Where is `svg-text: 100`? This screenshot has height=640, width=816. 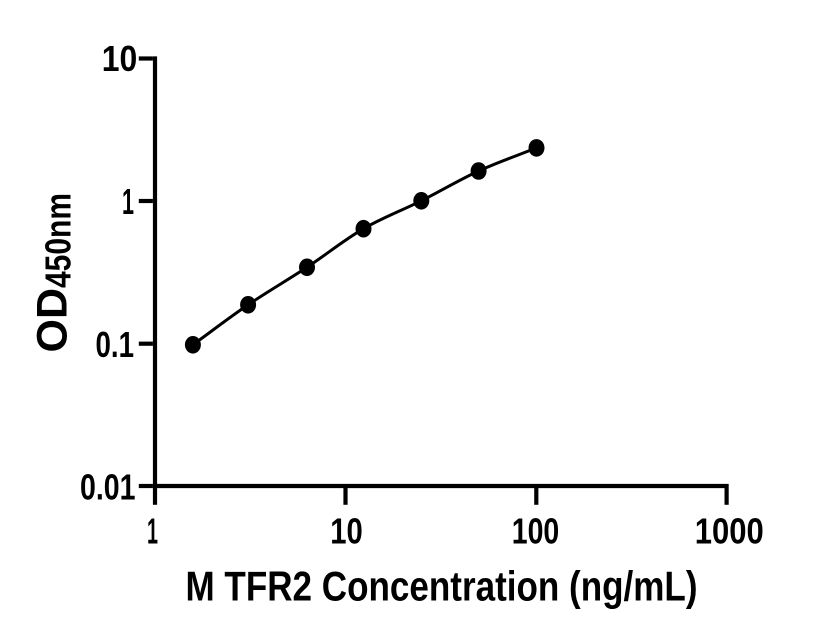
svg-text: 100 is located at coordinates (536, 531).